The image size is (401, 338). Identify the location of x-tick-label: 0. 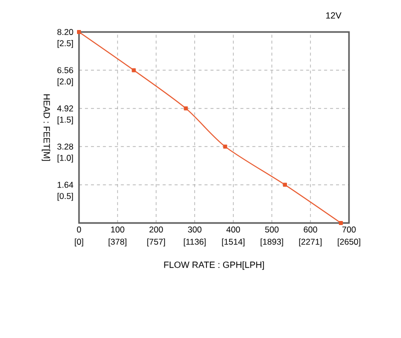
(79, 229).